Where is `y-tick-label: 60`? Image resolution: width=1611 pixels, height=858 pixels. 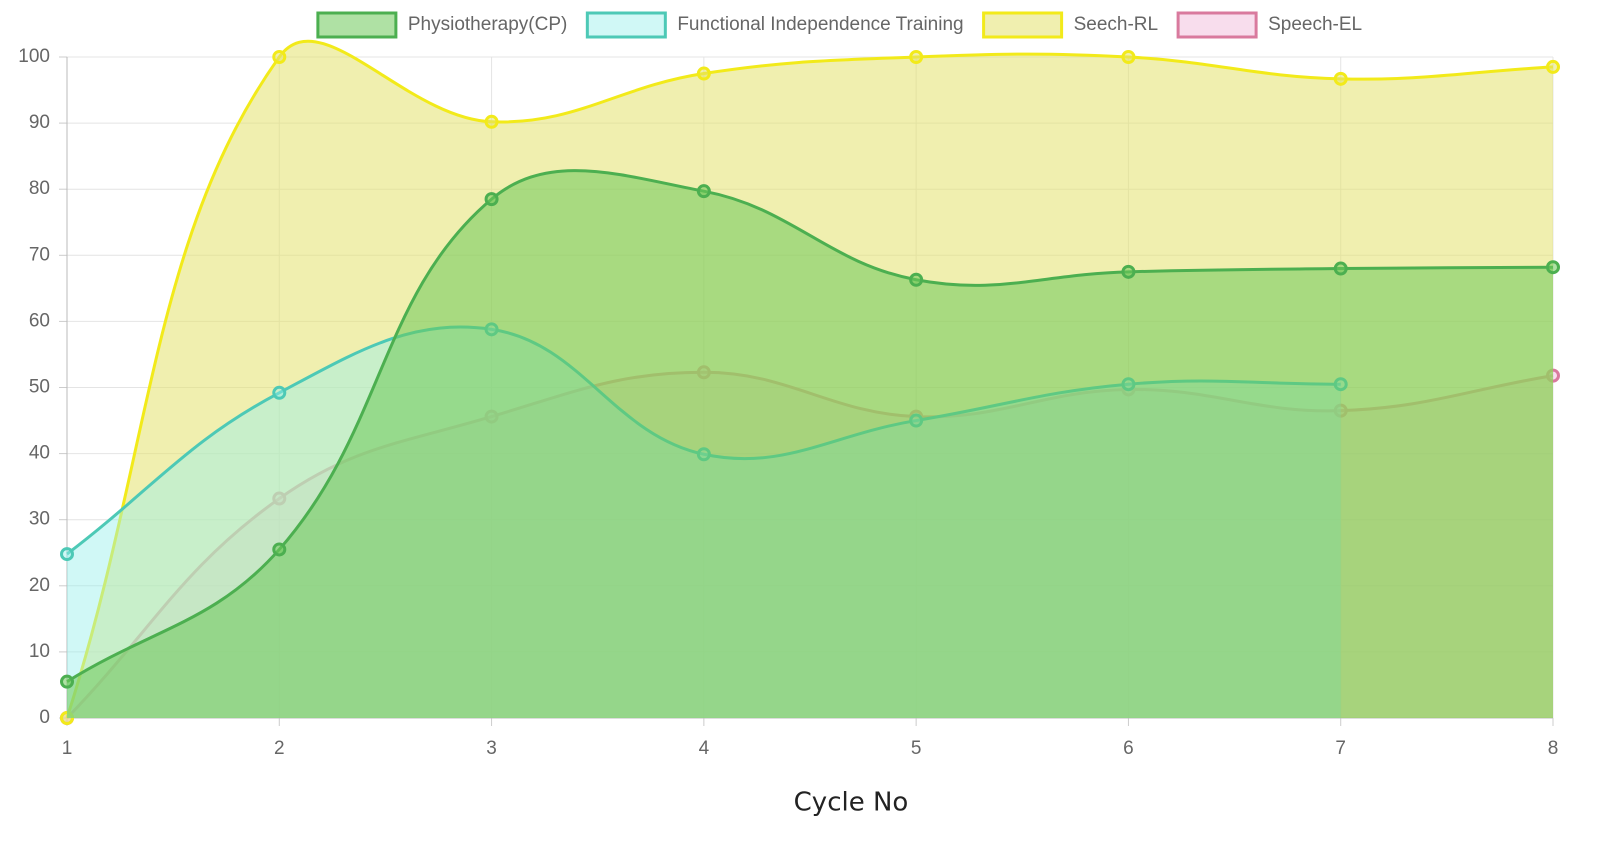
y-tick-label: 60 is located at coordinates (39, 320).